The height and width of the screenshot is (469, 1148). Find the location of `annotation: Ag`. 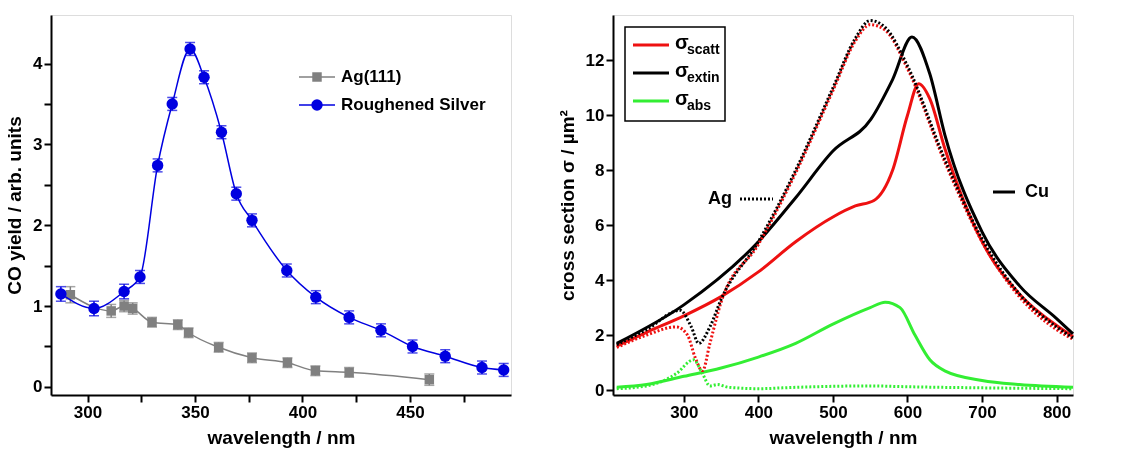

annotation: Ag is located at coordinates (720, 198).